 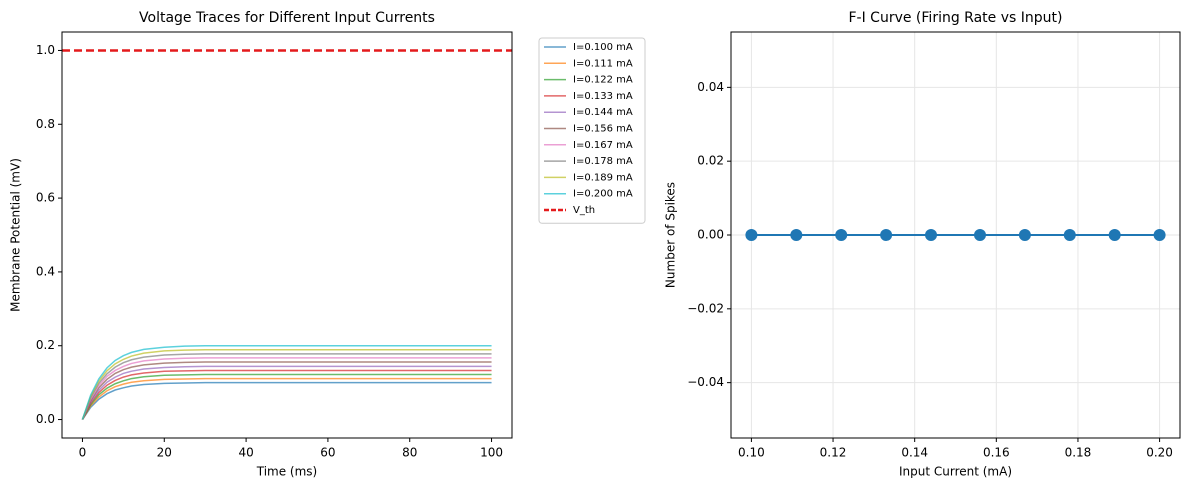 What do you see at coordinates (491, 453) in the screenshot?
I see `x-tick-label: 100` at bounding box center [491, 453].